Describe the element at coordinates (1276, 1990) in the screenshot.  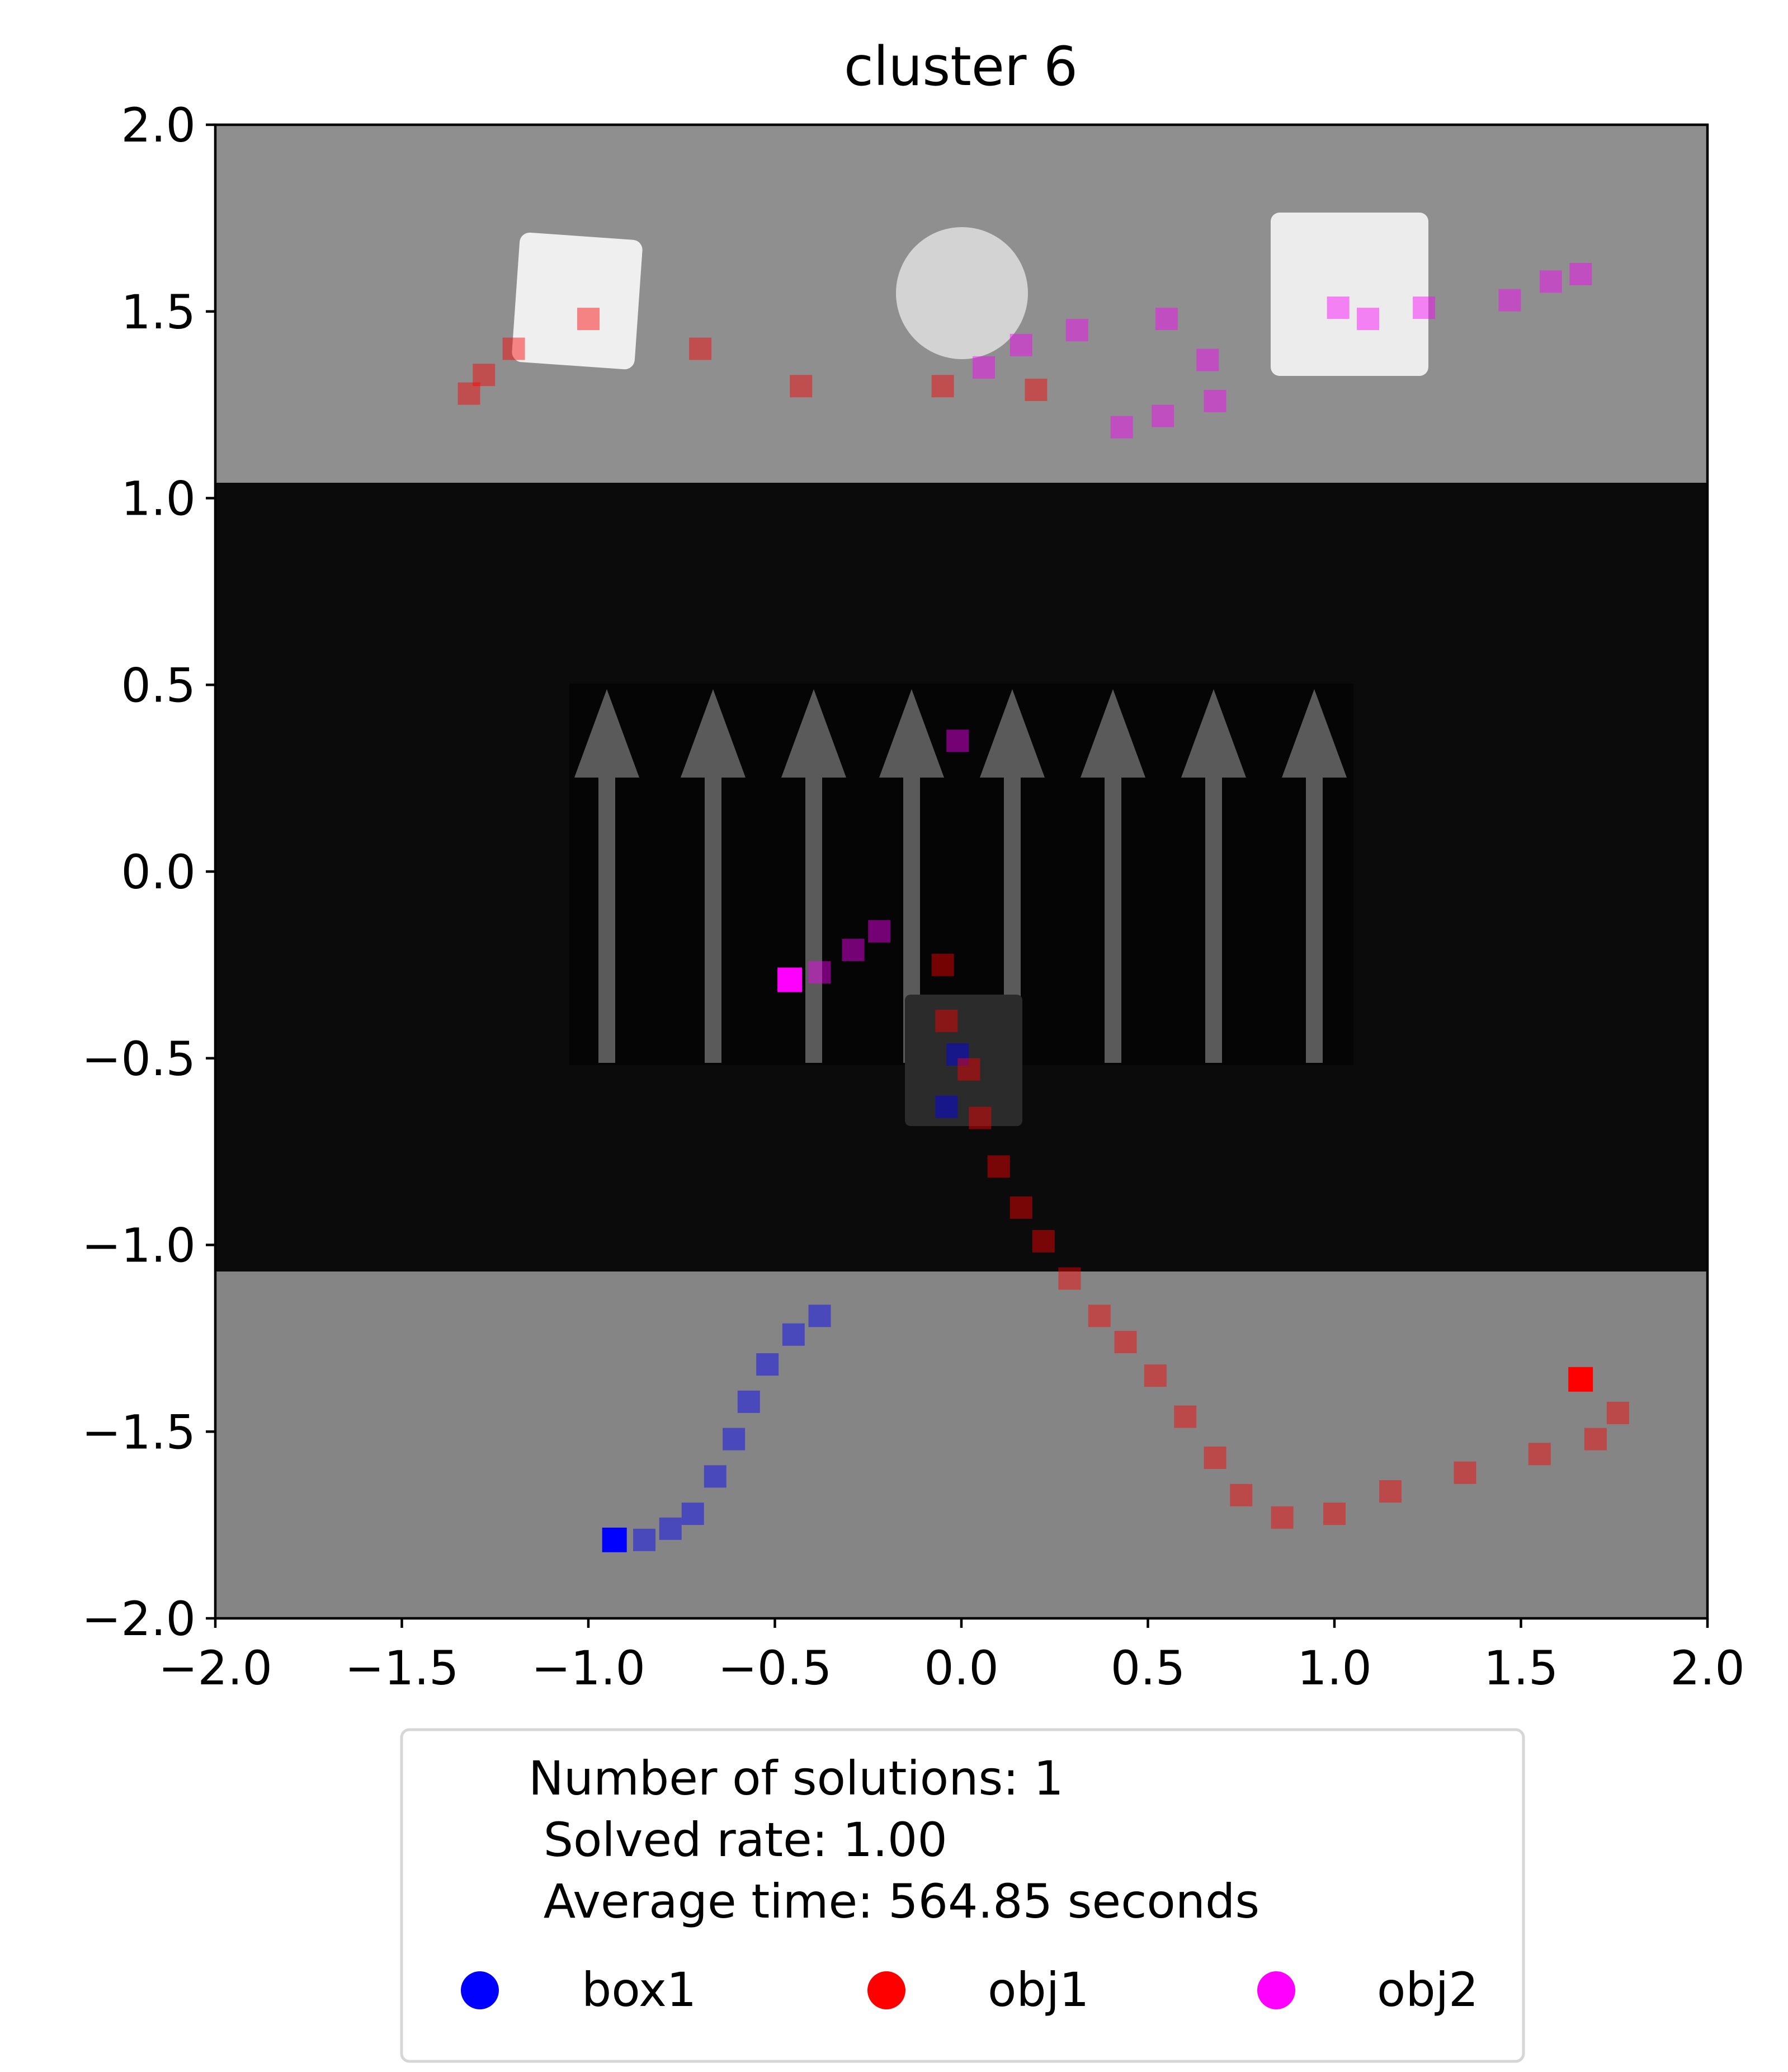
I see `legend-marker-obj2` at that location.